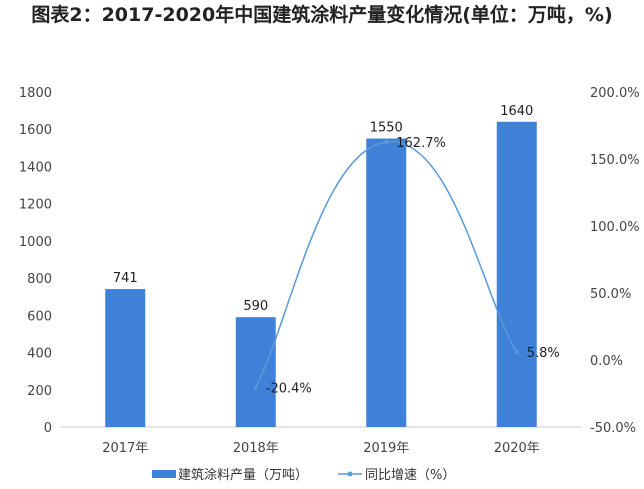  I want to click on left-axis-tick: 1400, so click(35, 167).